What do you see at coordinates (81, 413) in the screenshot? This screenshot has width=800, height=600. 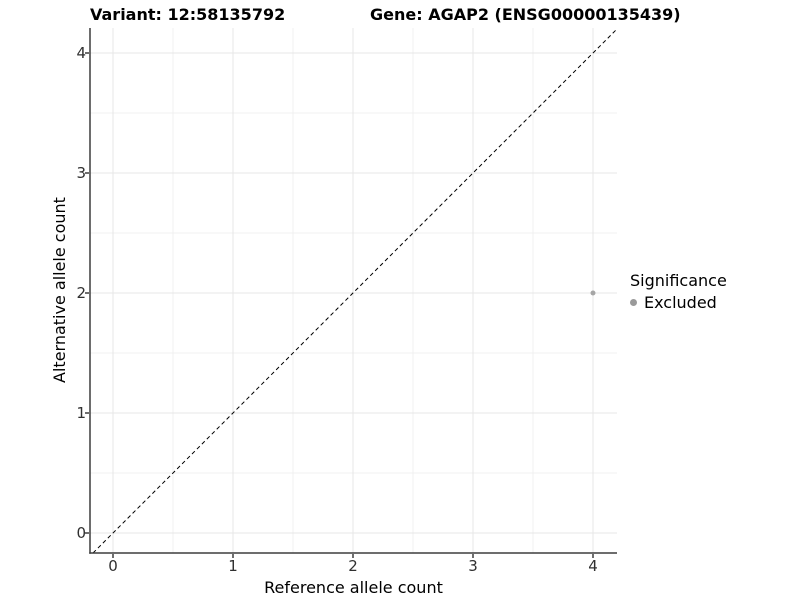 I see `y-tick-label: 1` at bounding box center [81, 413].